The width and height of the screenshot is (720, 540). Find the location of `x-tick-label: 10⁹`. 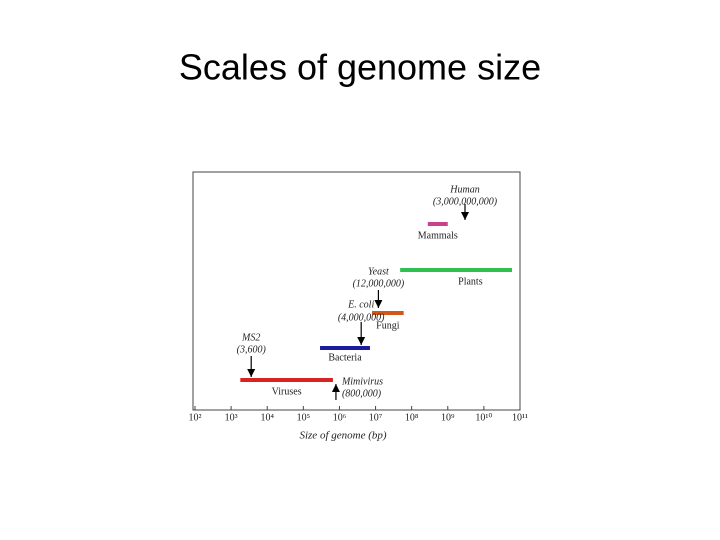

x-tick-label: 10⁹ is located at coordinates (448, 417).